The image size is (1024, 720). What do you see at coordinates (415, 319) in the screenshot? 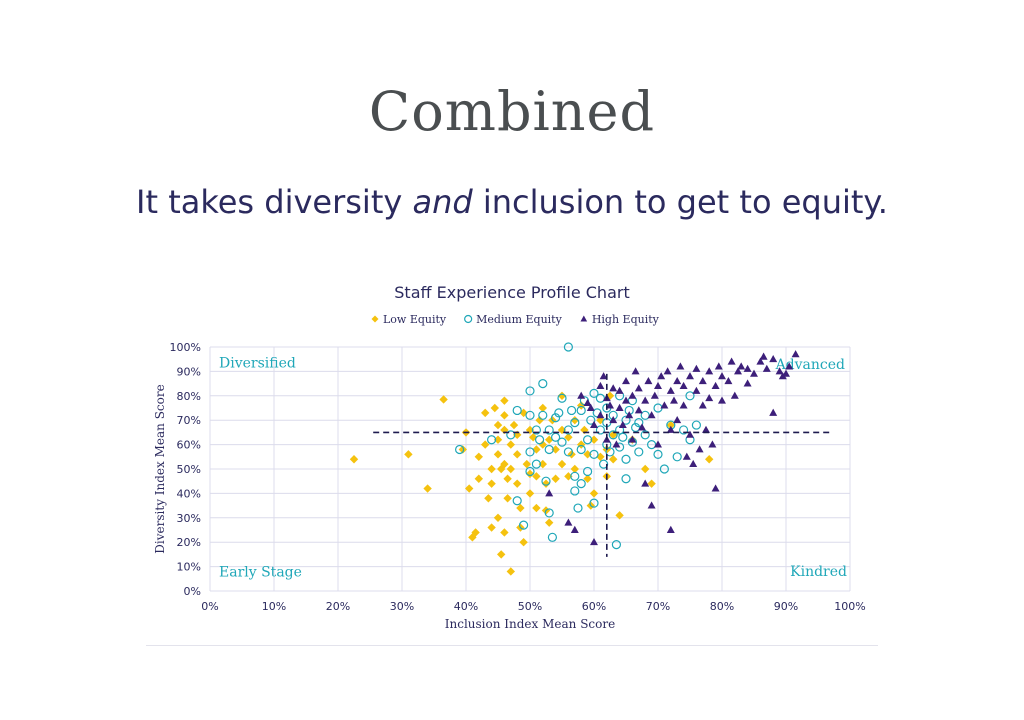
I see `legend-label: Low Equity` at bounding box center [415, 319].